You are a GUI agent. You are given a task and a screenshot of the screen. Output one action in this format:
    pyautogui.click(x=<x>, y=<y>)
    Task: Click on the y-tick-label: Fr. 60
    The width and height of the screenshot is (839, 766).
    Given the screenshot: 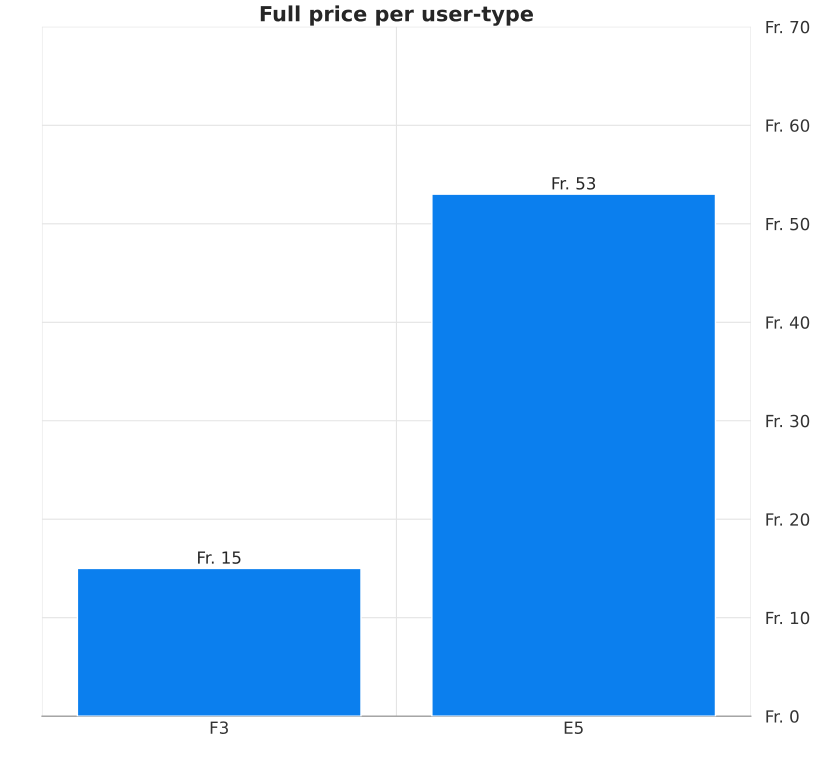 What is the action you would take?
    pyautogui.click(x=788, y=125)
    